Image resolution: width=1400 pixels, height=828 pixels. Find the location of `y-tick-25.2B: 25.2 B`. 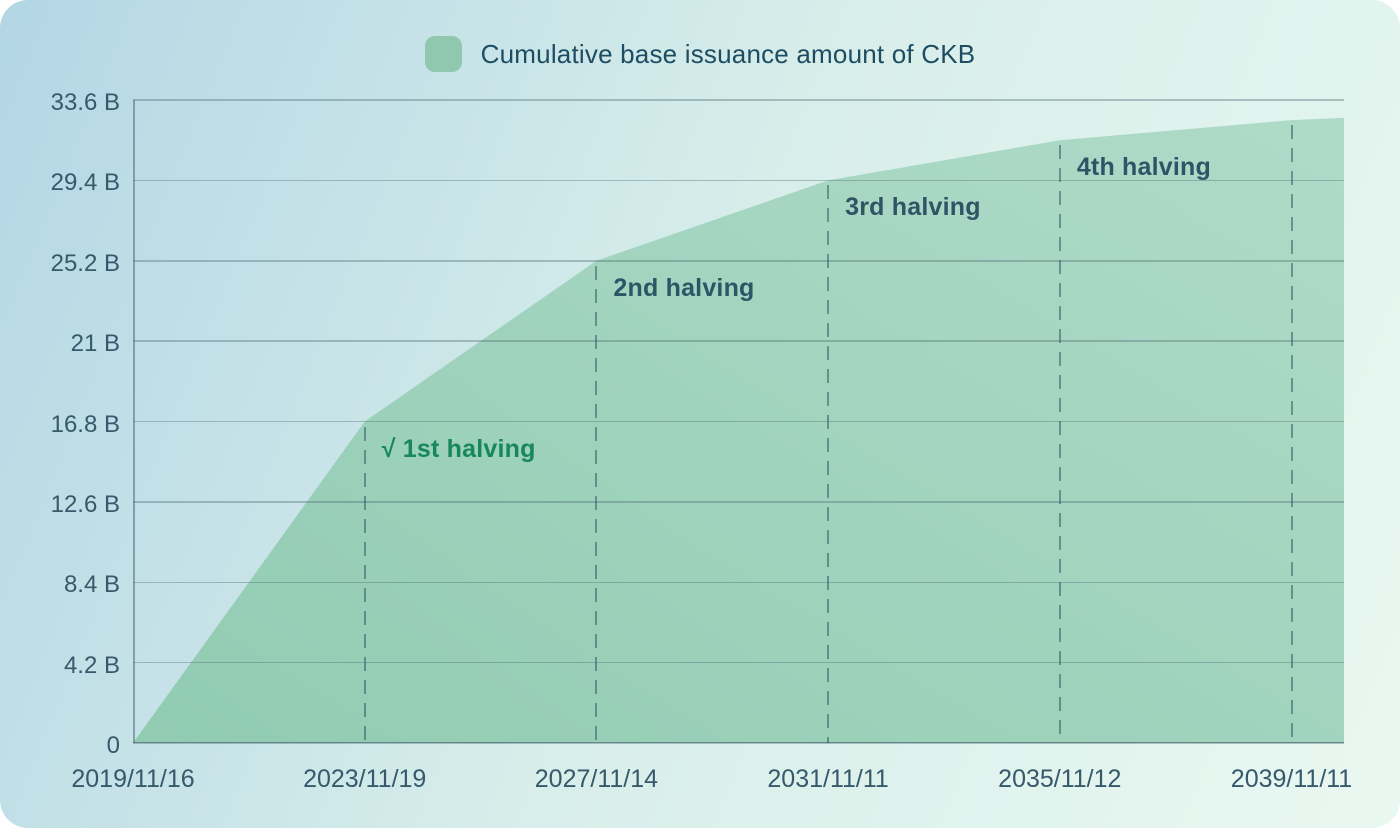

y-tick-25.2B: 25.2 B is located at coordinates (85, 263).